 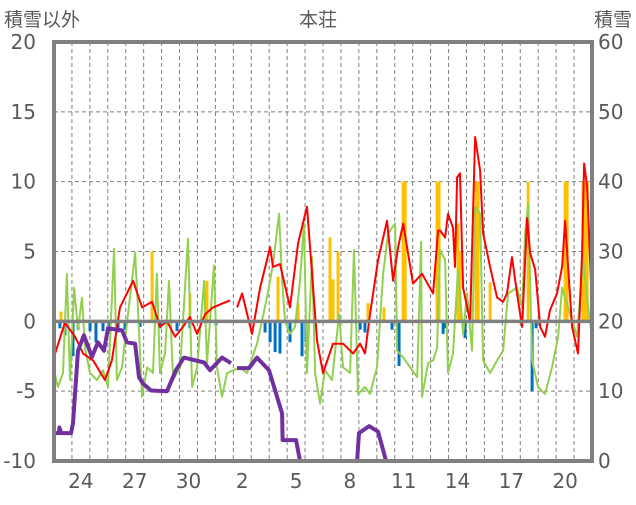 What do you see at coordinates (610, 321) in the screenshot?
I see `right-tick-label: 20` at bounding box center [610, 321].